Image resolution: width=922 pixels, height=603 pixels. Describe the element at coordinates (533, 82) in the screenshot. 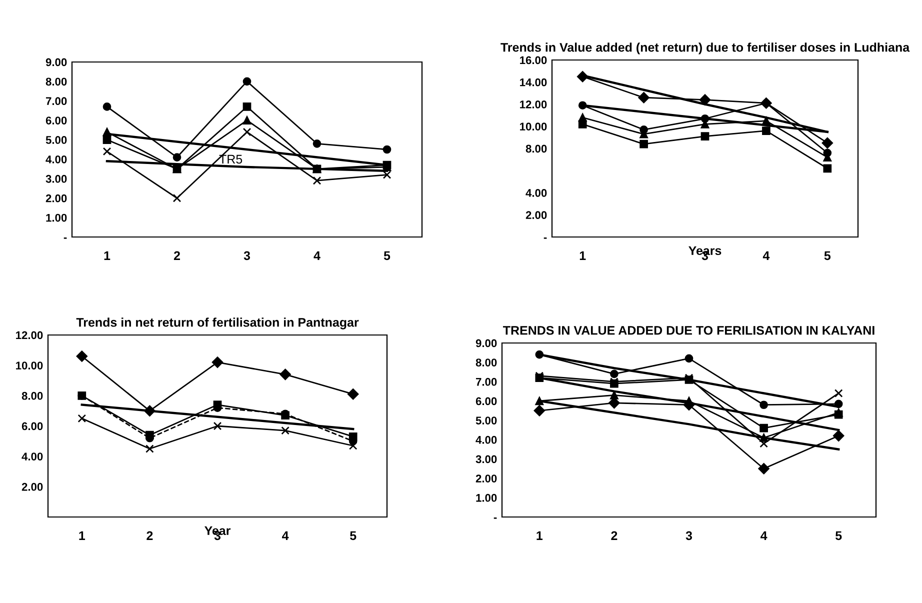

I see `y-tick-label: 14.00` at that location.